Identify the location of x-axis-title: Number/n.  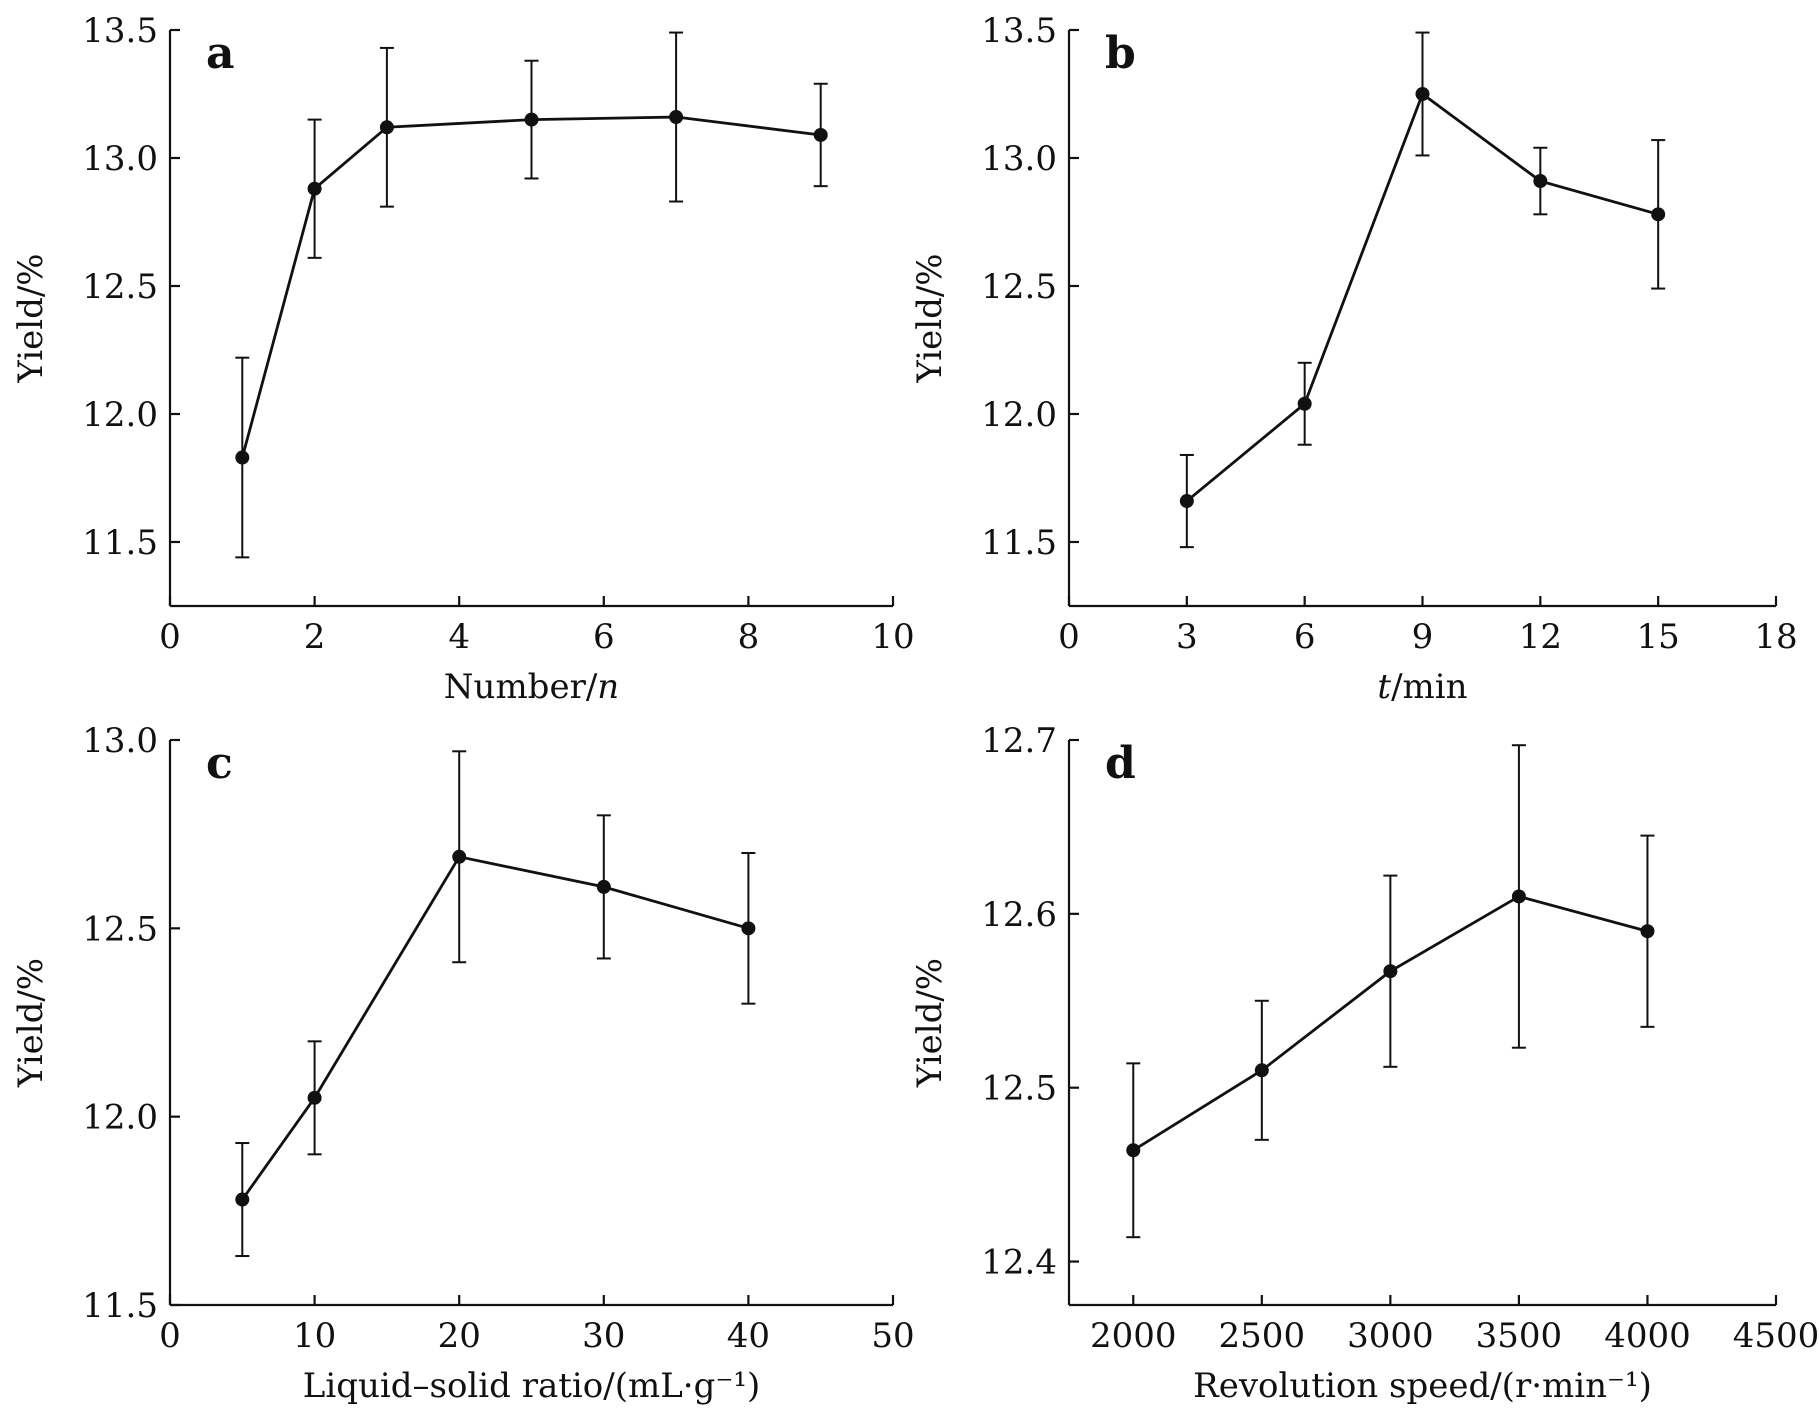
(531, 687).